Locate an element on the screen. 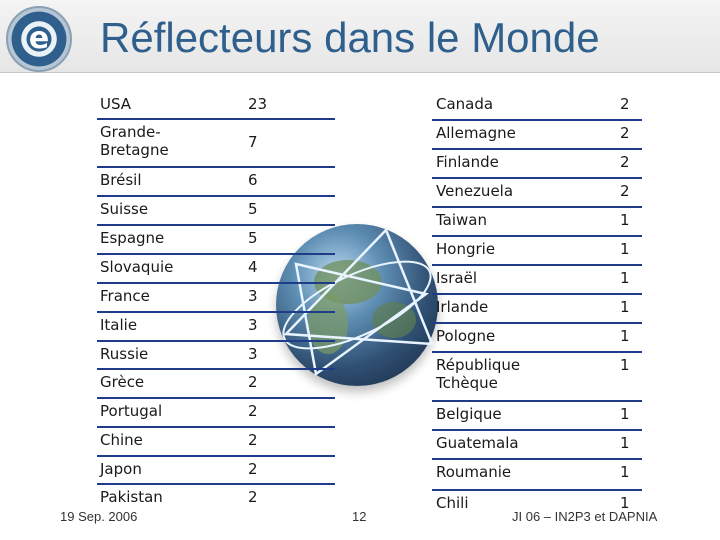 The width and height of the screenshot is (720, 540). country-name: Israël is located at coordinates (456, 278).